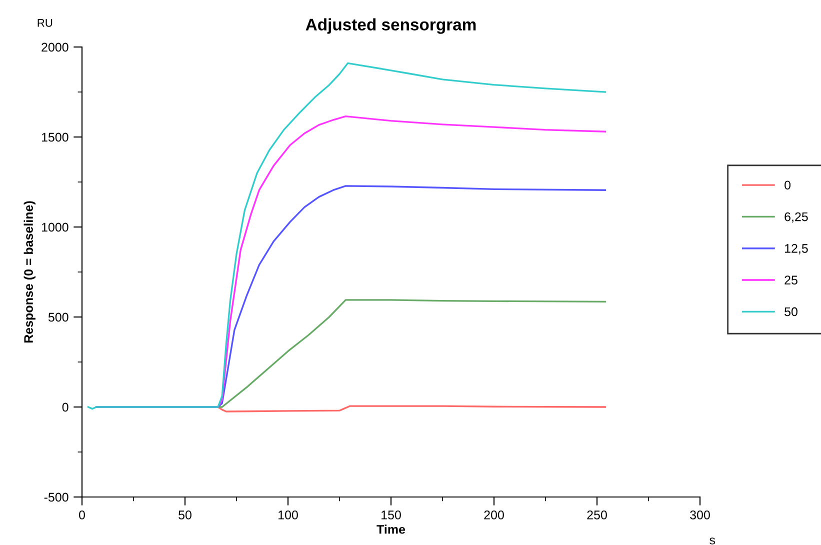  Describe the element at coordinates (494, 515) in the screenshot. I see `x-tick-label: 200` at that location.